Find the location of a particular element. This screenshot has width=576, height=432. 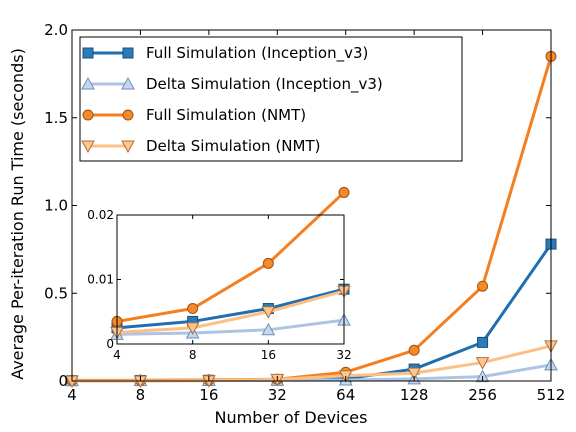

x-tick-label: 128 is located at coordinates (414, 395).